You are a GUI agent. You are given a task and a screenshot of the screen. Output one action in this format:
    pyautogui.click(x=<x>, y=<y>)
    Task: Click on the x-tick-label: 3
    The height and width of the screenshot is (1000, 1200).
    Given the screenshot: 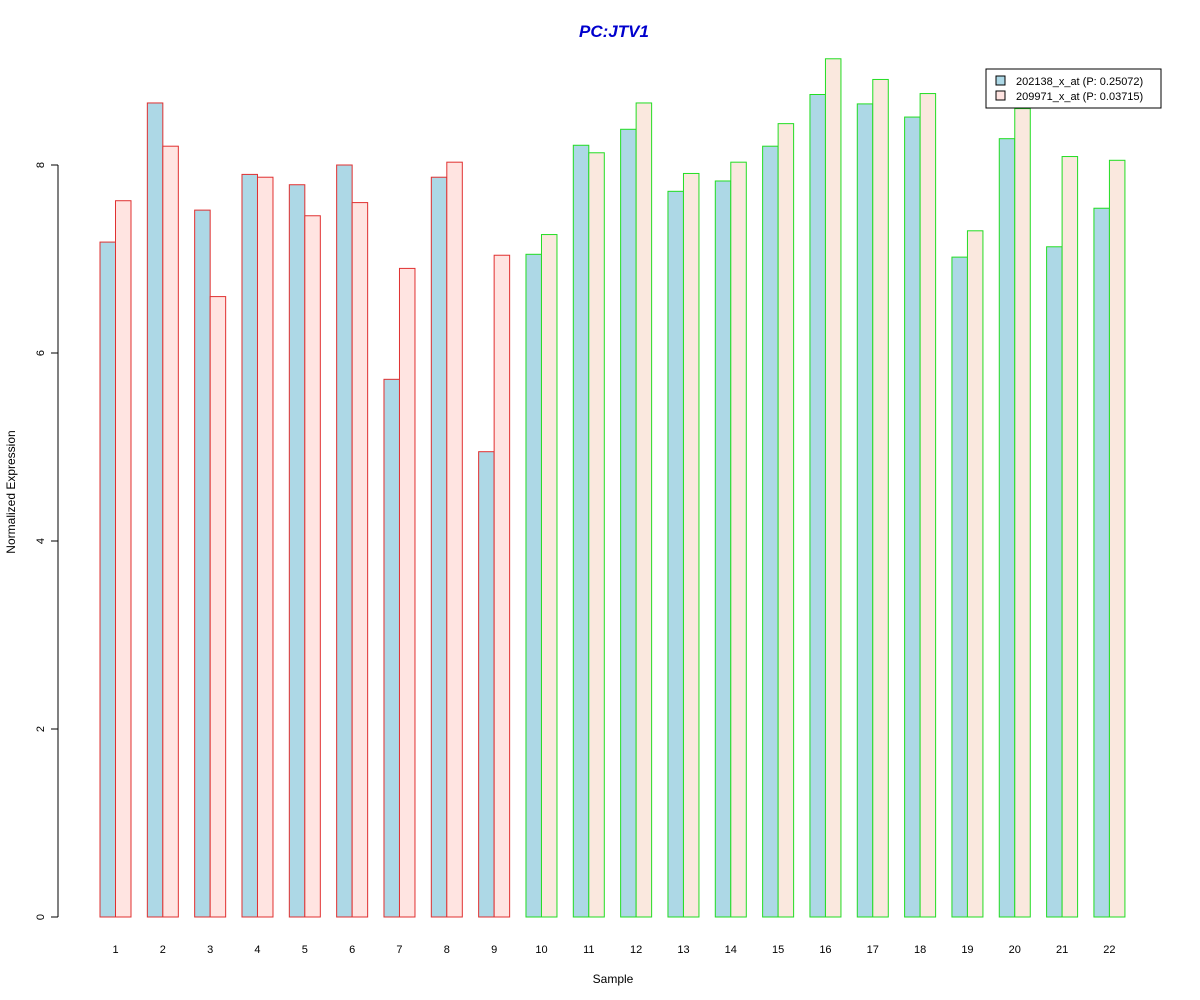 What is the action you would take?
    pyautogui.click(x=210, y=950)
    